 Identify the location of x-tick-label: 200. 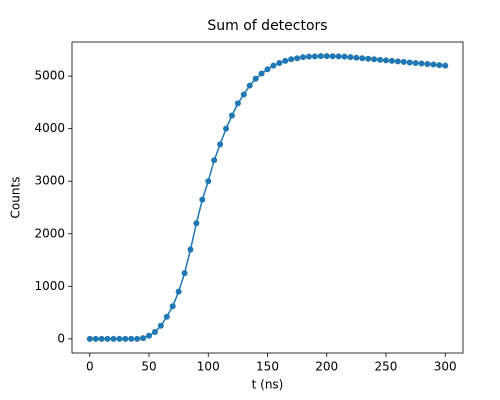
(326, 367).